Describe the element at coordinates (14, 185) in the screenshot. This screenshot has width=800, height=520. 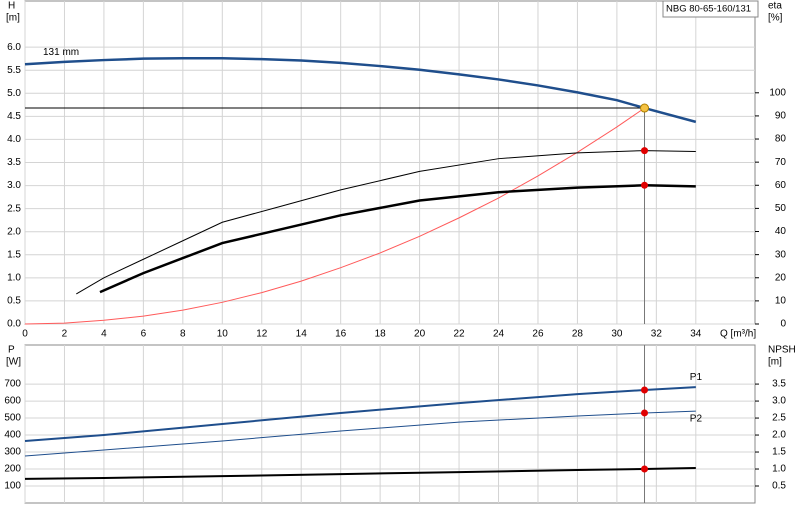
I see `y-tick-label: 3.0` at that location.